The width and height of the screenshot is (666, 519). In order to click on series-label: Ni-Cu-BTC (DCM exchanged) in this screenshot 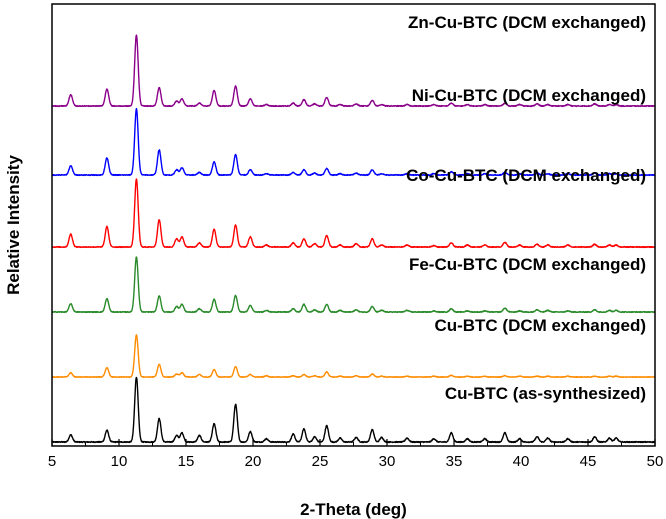, I will do `click(529, 95)`.